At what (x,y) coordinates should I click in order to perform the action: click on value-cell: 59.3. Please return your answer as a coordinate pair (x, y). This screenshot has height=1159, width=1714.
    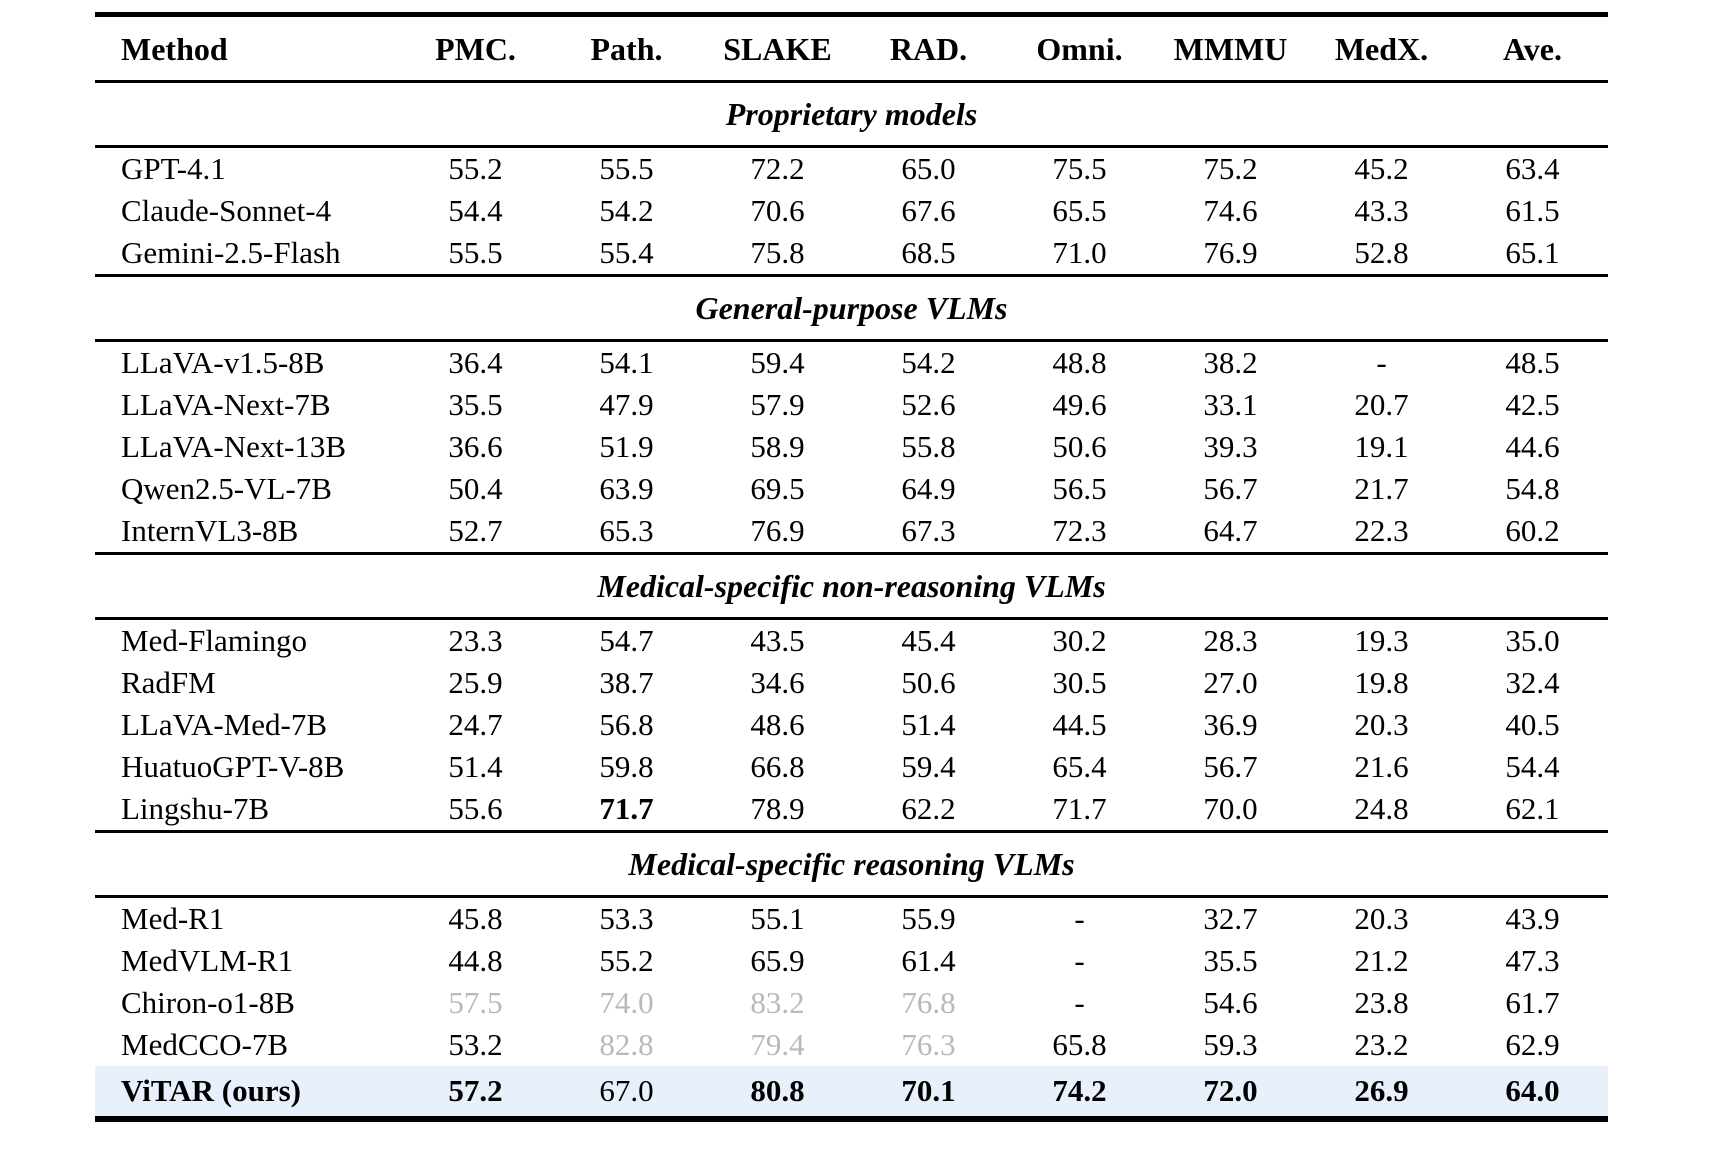
    Looking at the image, I should click on (1230, 1044).